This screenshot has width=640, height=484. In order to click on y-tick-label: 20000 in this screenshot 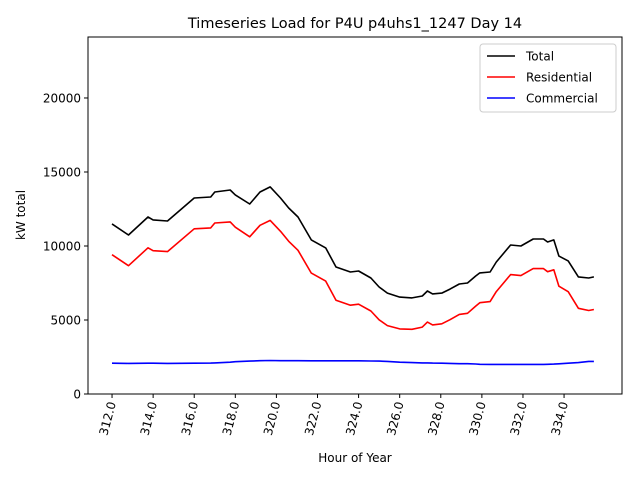, I will do `click(62, 98)`.